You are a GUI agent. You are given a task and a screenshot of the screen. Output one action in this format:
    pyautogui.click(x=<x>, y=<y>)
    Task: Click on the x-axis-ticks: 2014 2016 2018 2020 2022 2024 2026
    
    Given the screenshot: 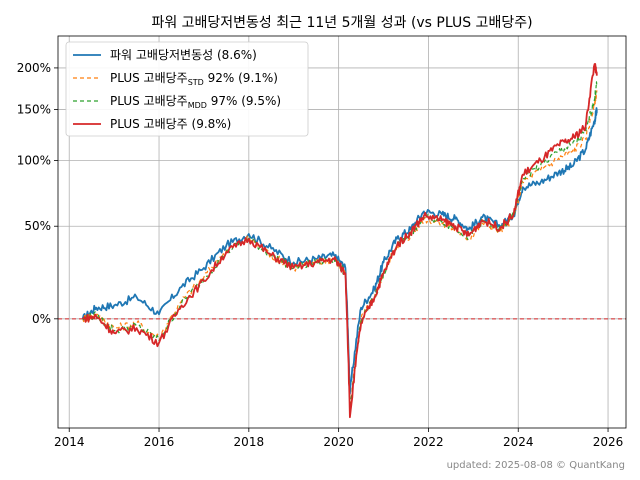 What is the action you would take?
    pyautogui.click(x=338, y=438)
    